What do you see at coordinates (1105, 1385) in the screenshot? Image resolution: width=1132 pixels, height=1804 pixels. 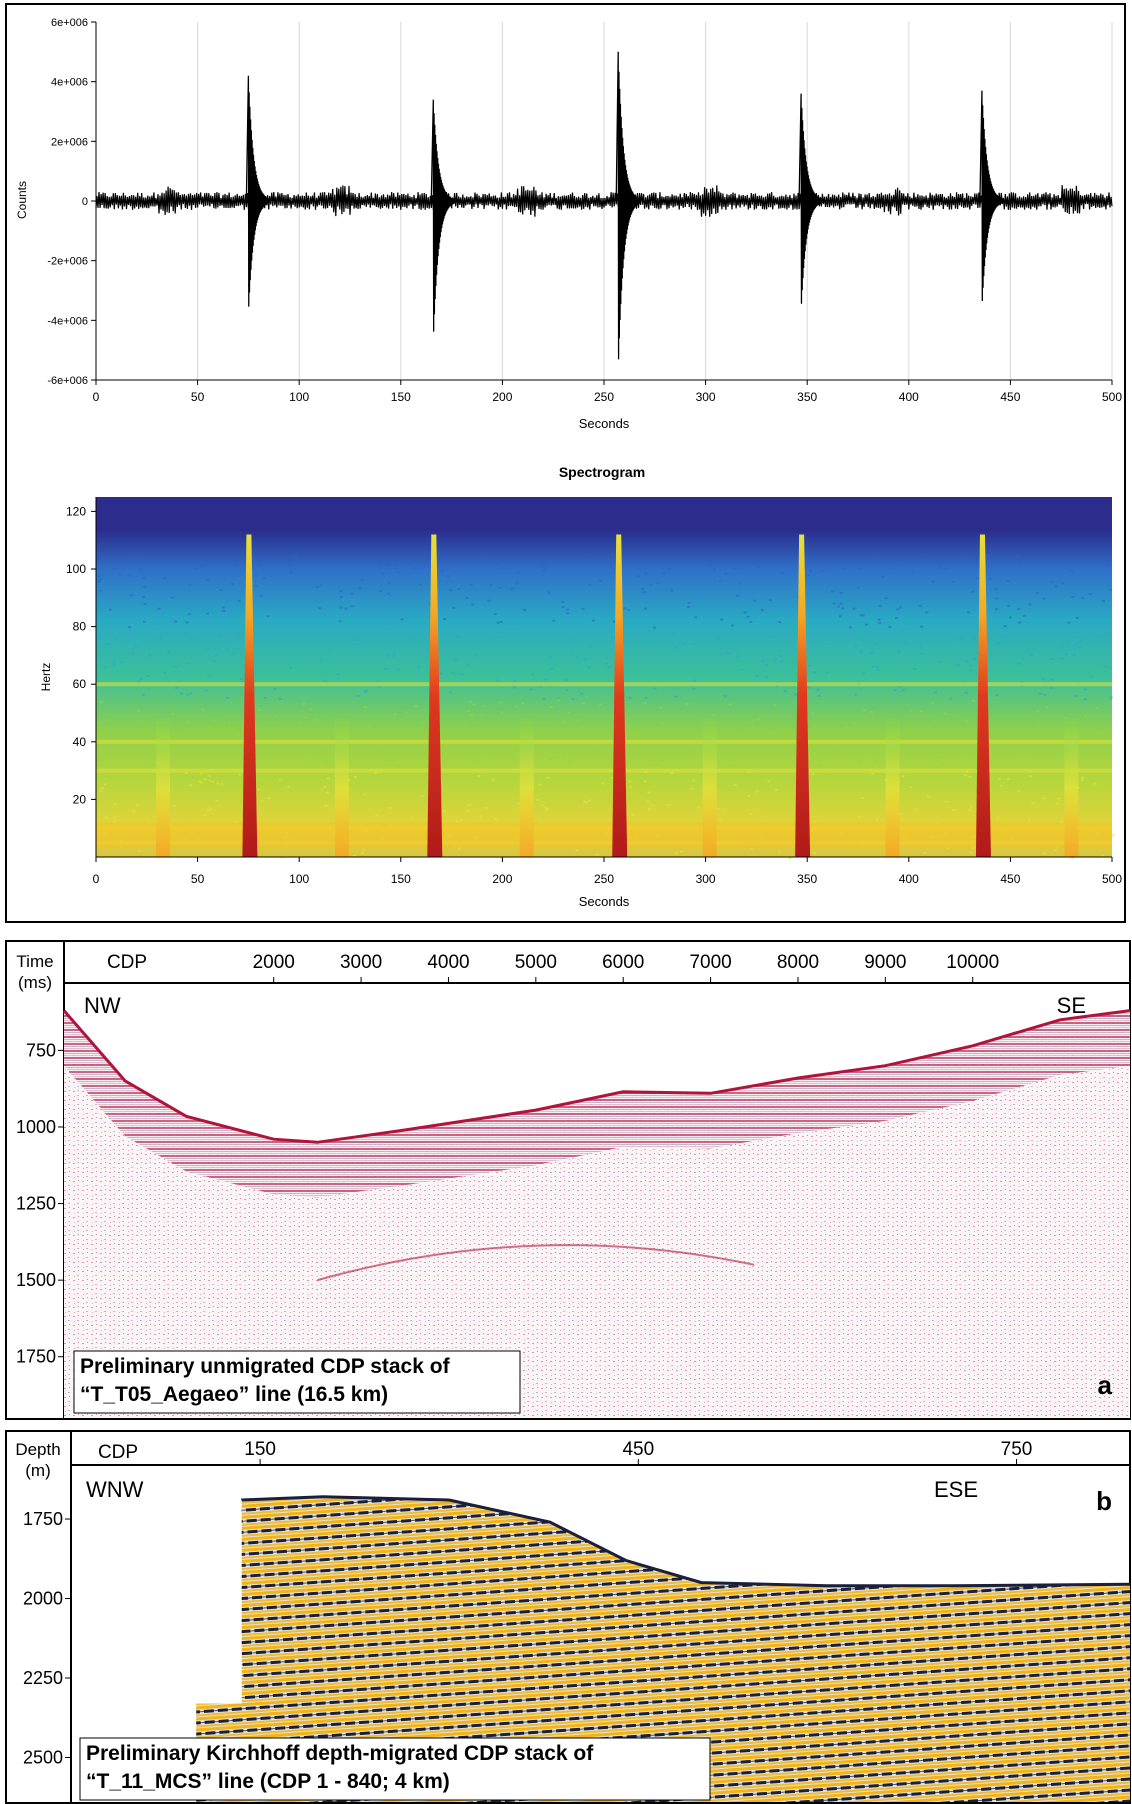 I see `panel-a-letter: a` at bounding box center [1105, 1385].